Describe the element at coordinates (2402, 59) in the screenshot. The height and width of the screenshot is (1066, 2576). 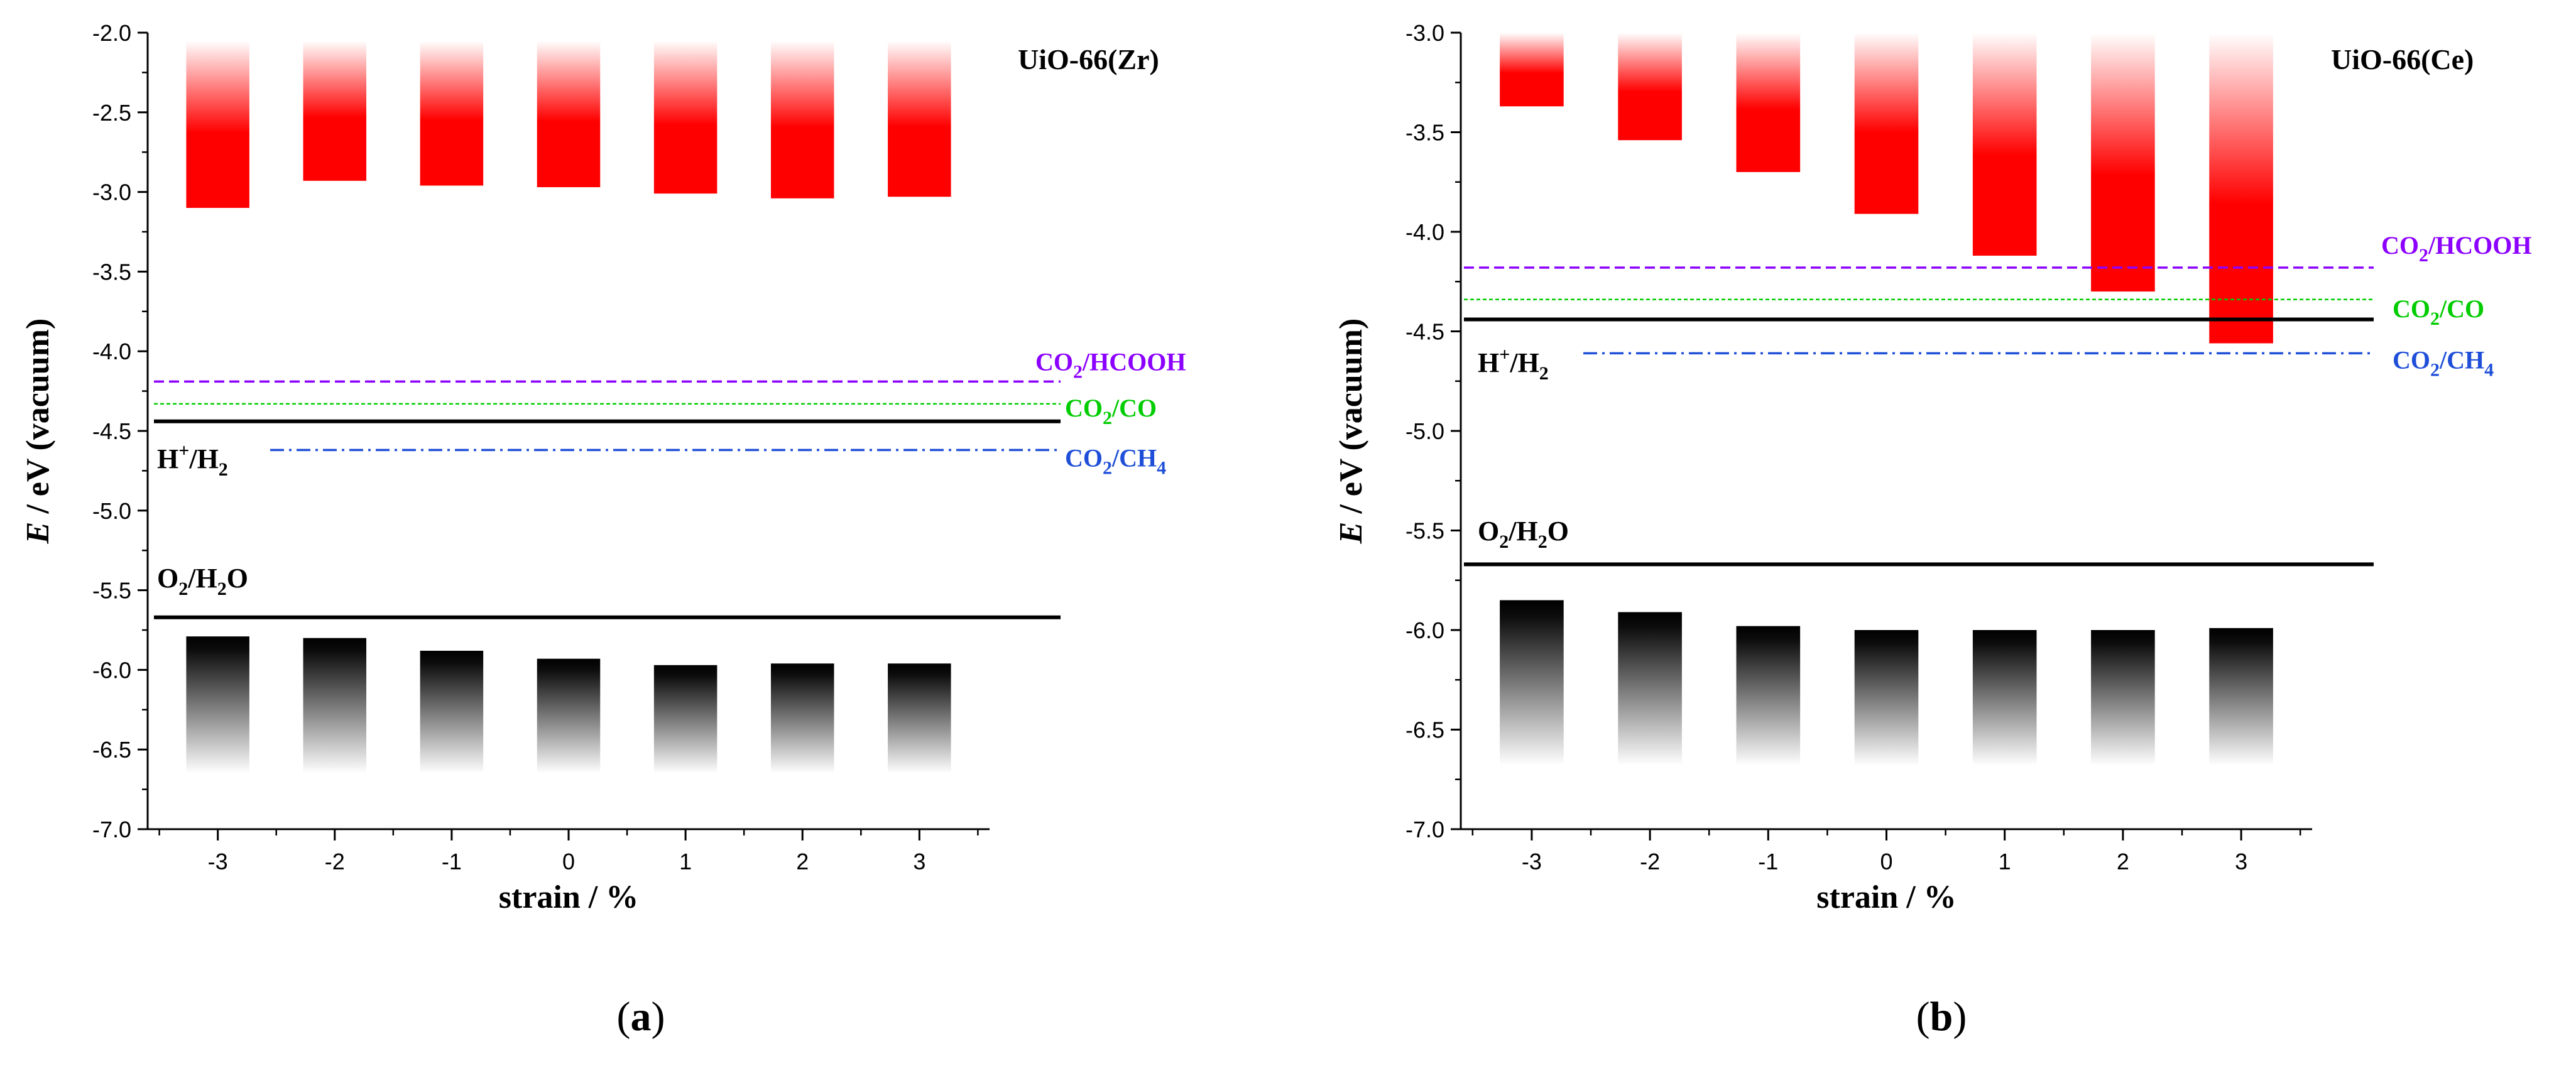
I see `panel-title: UiO-66(Ce)` at that location.